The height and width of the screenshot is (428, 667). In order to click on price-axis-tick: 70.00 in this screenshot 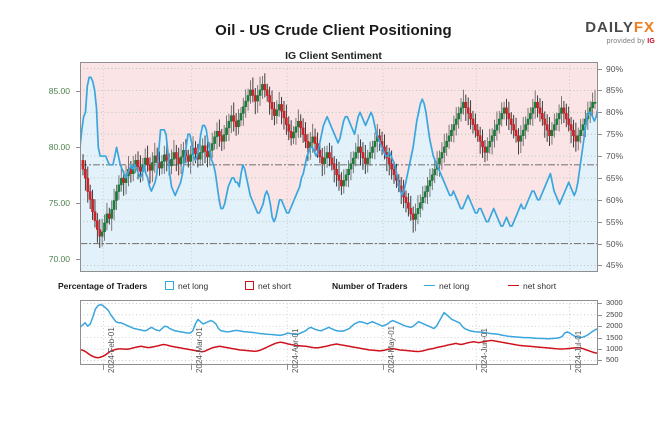, I will do `click(59, 258)`.